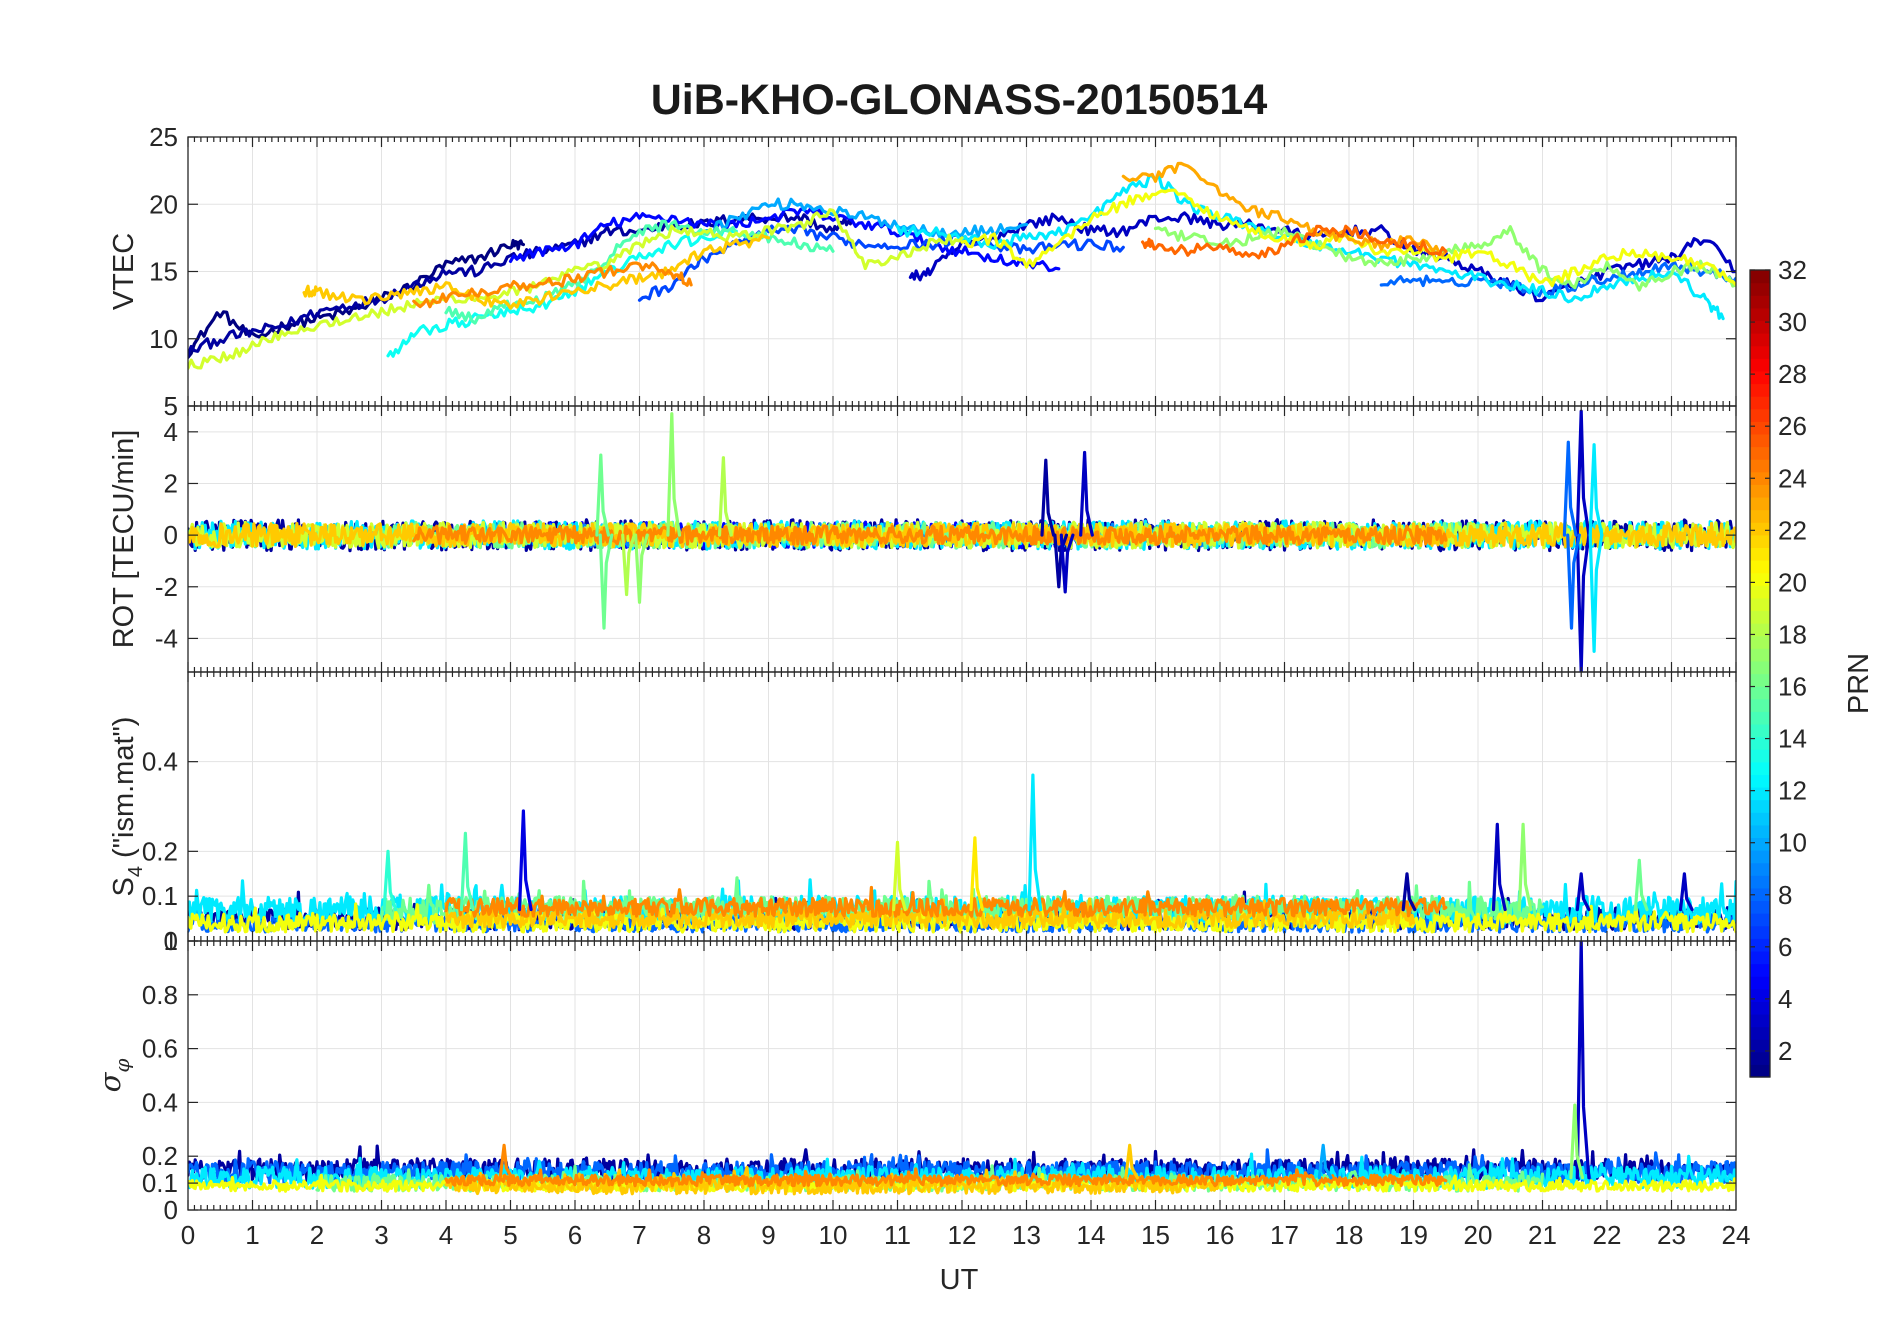 The width and height of the screenshot is (1902, 1330). Describe the element at coordinates (1792, 322) in the screenshot. I see `colorbar-tick-label: 30` at that location.